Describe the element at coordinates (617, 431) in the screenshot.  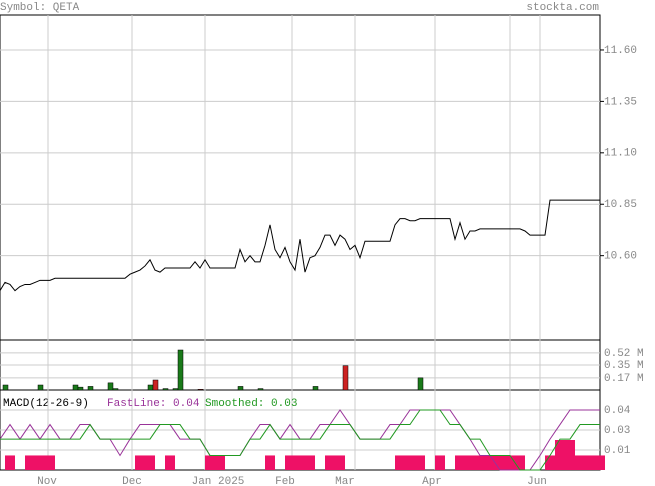
I see `y-tick-label: 0.03` at that location.